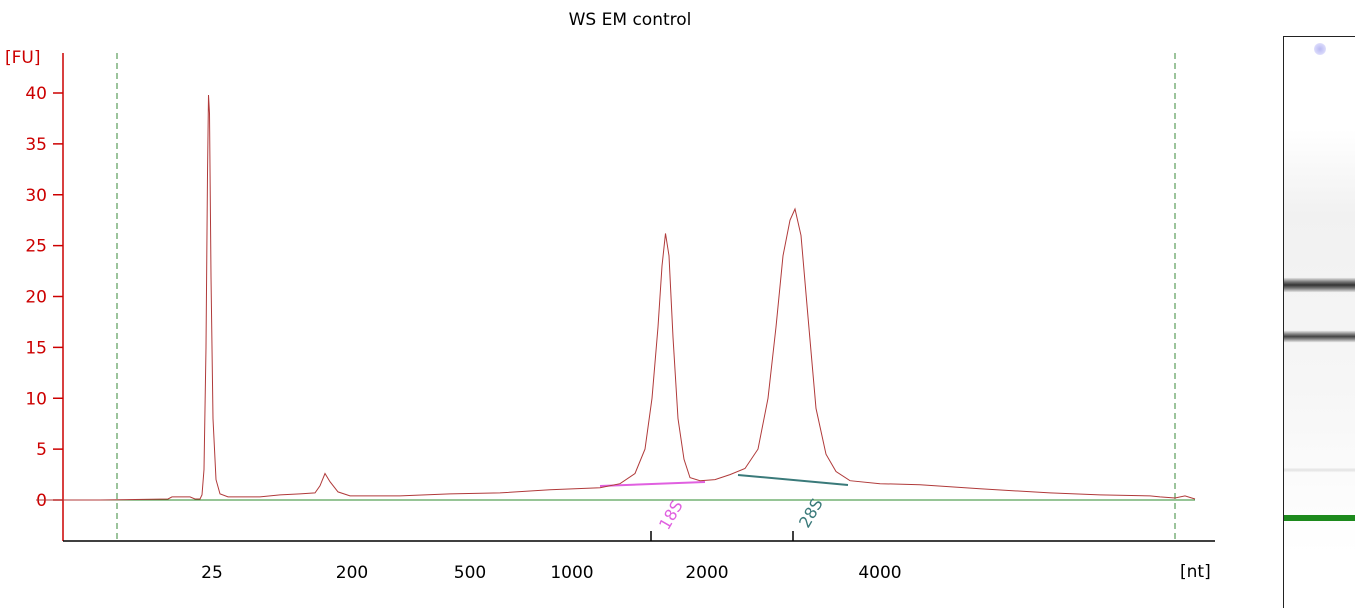 The image size is (1355, 608). What do you see at coordinates (630, 20) in the screenshot?
I see `chart-title: WS EM control` at bounding box center [630, 20].